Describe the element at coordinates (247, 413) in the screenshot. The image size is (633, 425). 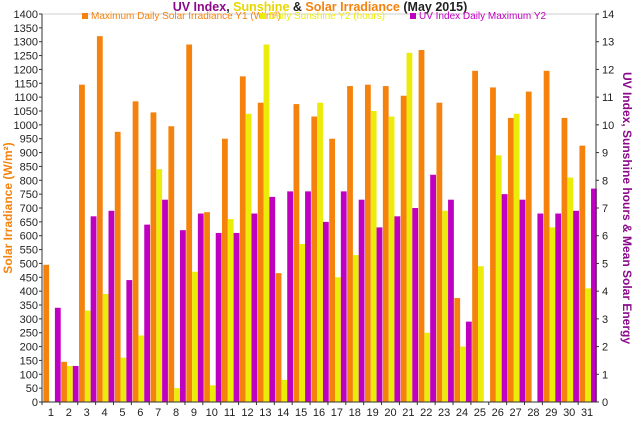
I see `x-tick-label: 12` at that location.